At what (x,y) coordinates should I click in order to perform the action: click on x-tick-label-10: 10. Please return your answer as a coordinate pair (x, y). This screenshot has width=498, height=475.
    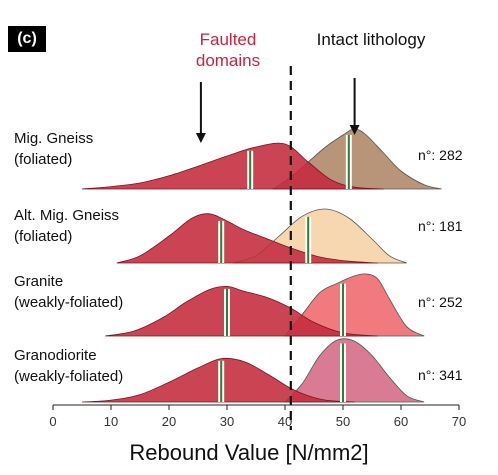
    Looking at the image, I should click on (111, 421).